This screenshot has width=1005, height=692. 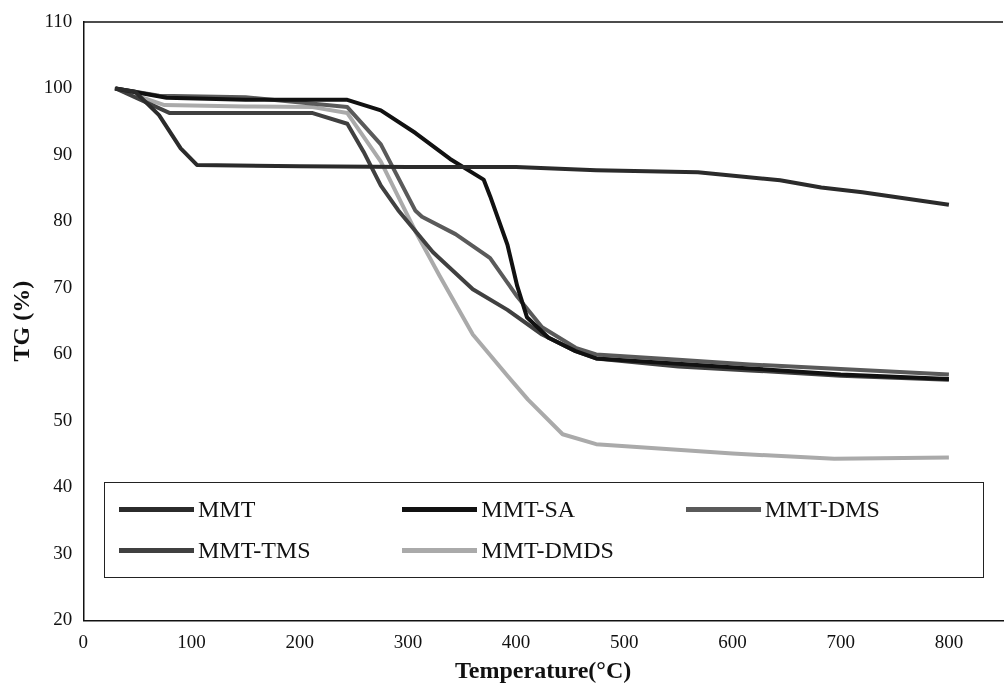 What do you see at coordinates (63, 286) in the screenshot?
I see `y-tick-label: 70` at bounding box center [63, 286].